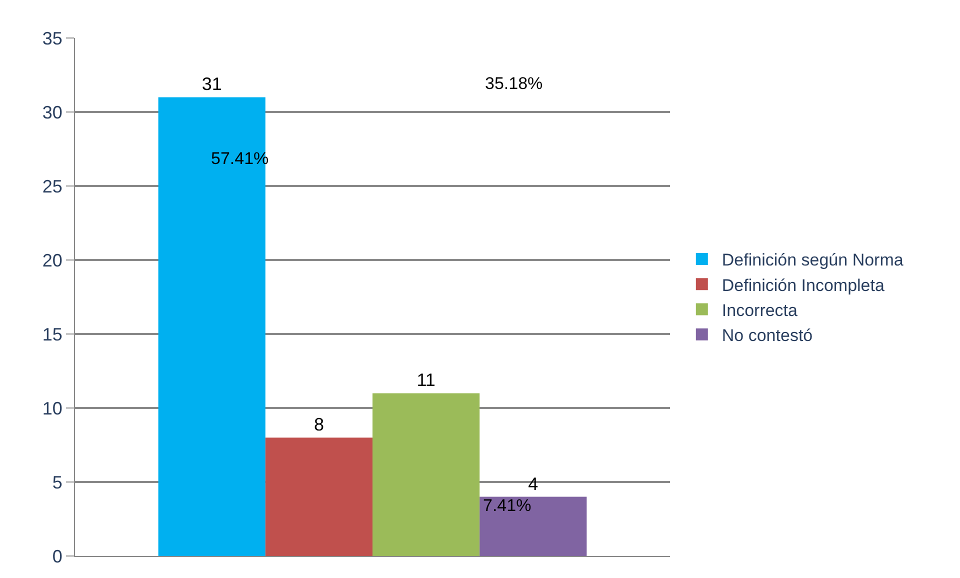 The height and width of the screenshot is (578, 960). I want to click on legend-label: No contestó, so click(767, 335).